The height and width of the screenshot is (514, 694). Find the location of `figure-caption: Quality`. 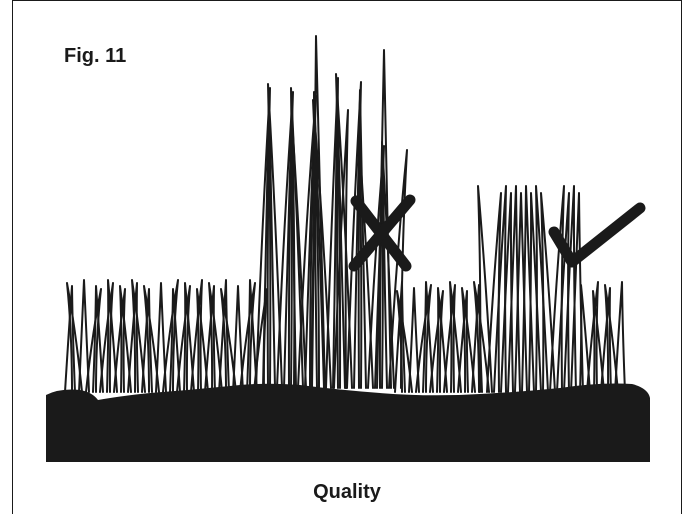

figure-caption: Quality is located at coordinates (347, 492).